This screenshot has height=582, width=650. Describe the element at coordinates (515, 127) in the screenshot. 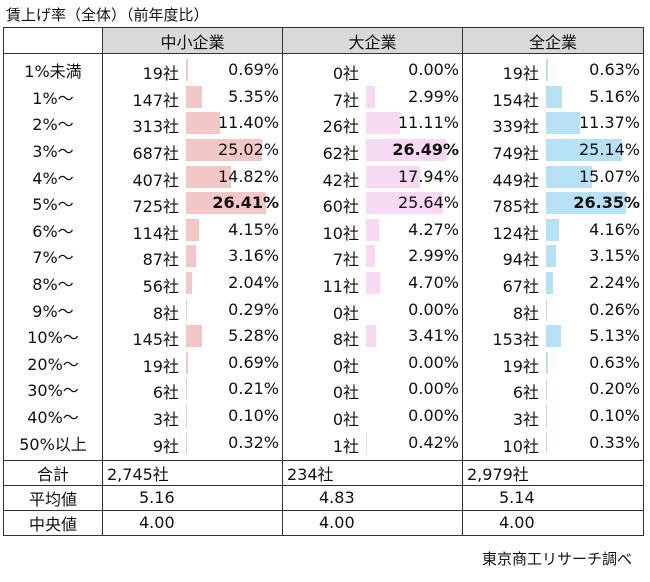

I see `count-value: 339社` at that location.